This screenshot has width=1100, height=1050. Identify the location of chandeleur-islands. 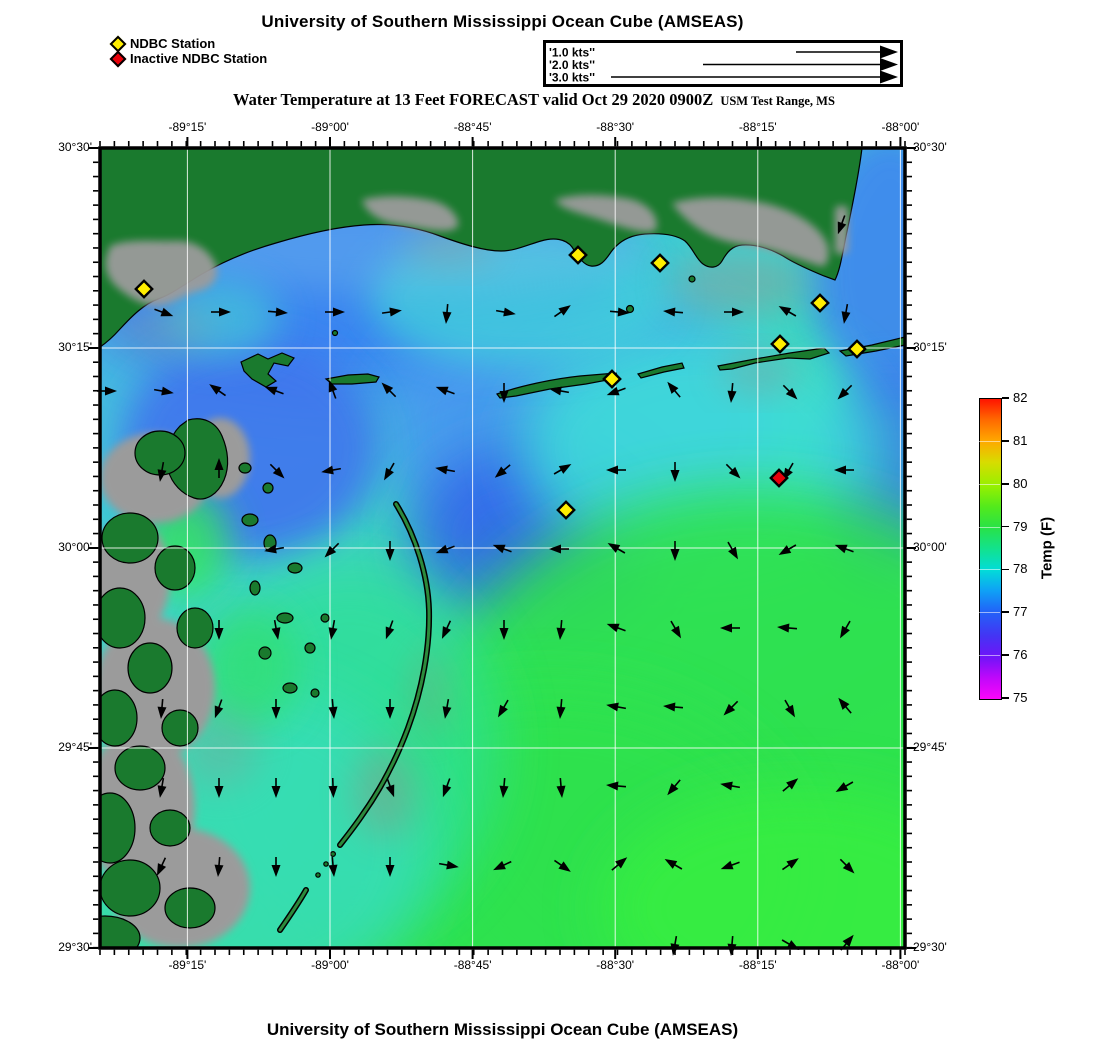
(354, 717).